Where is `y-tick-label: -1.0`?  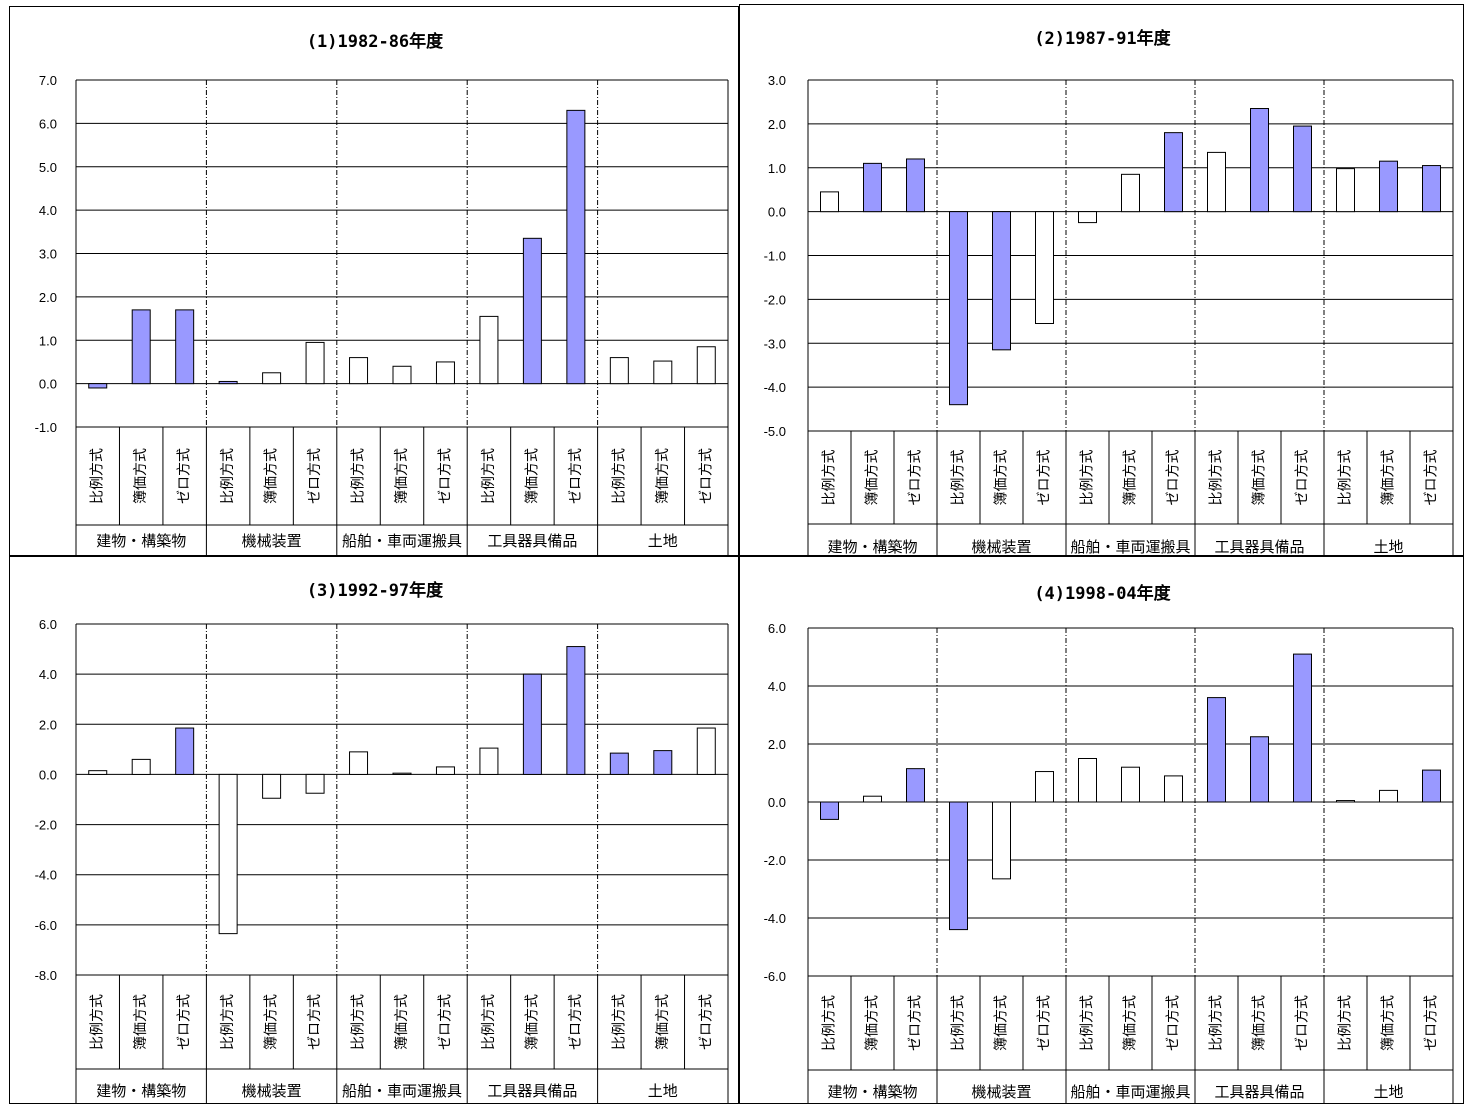 y-tick-label: -1.0 is located at coordinates (46, 427).